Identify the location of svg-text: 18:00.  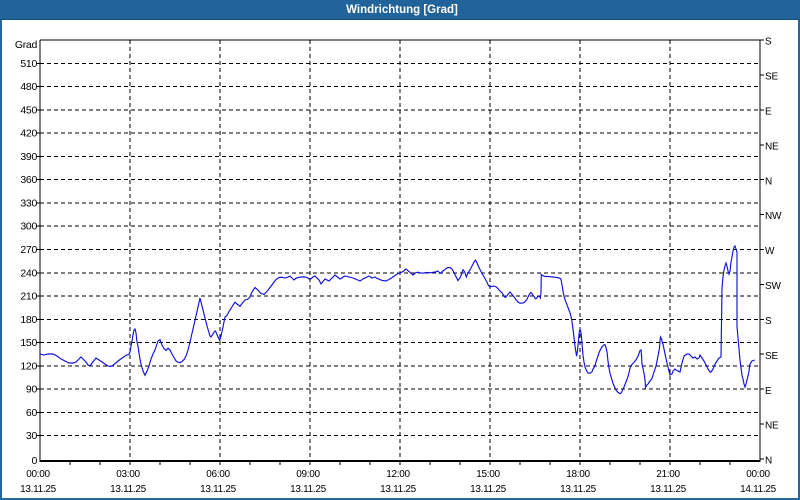
(578, 474).